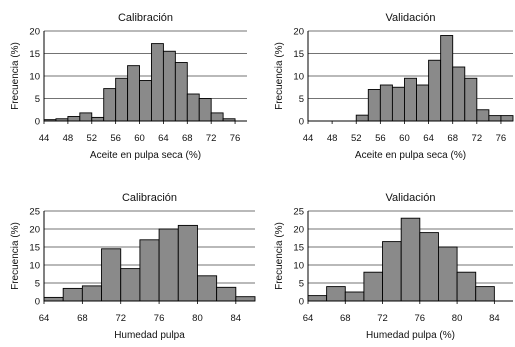 This screenshot has width=515, height=347. Describe the element at coordinates (457, 318) in the screenshot. I see `x-tick-label: 80` at that location.